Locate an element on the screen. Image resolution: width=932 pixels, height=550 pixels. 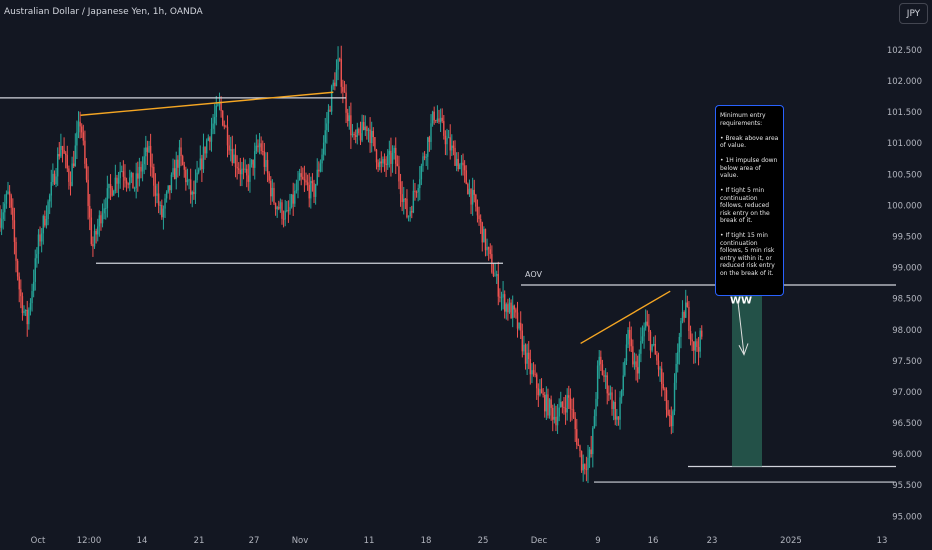
short-position-tool: WW is located at coordinates (746, 372).